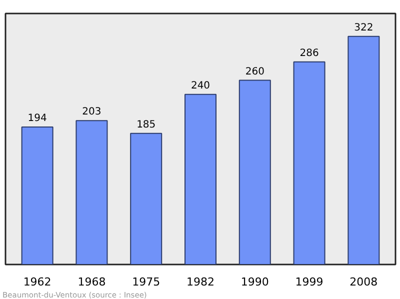 This screenshot has height=299, width=400. I want to click on x-tick-label: 1975, so click(146, 282).